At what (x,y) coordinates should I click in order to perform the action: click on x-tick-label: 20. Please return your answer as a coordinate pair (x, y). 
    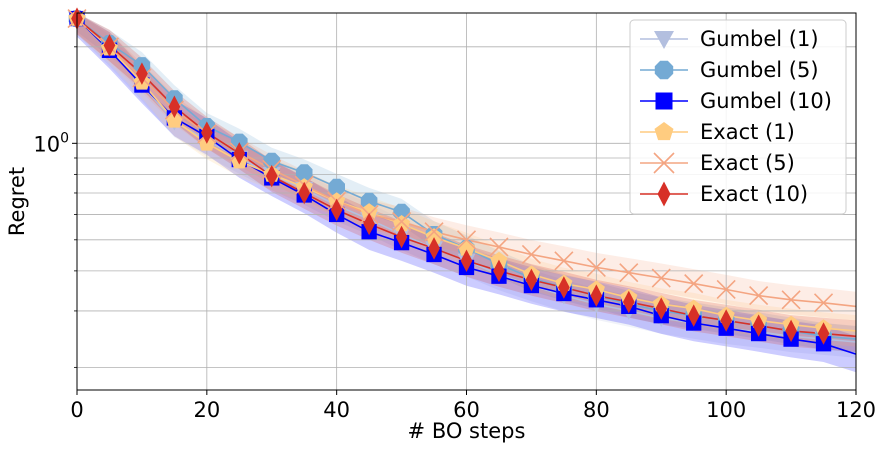
    Looking at the image, I should click on (206, 410).